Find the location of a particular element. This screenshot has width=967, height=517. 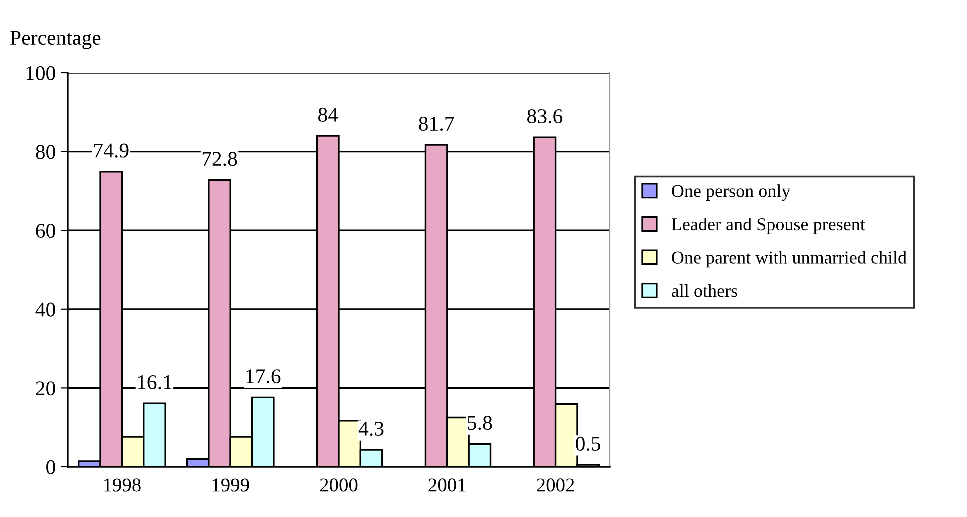

y-tick-label: 80 is located at coordinates (46, 152).